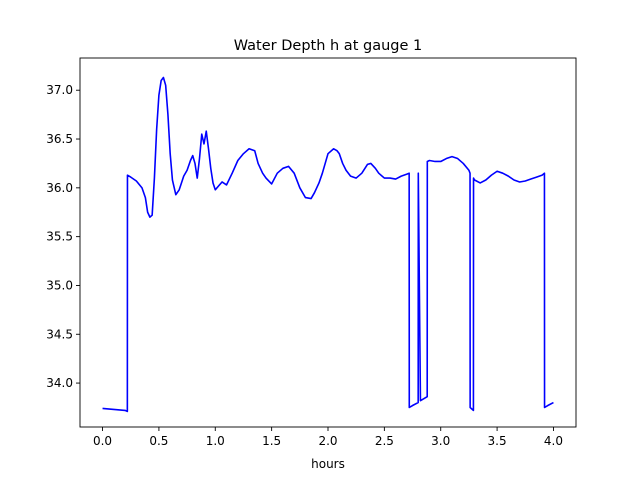 This screenshot has width=640, height=480. I want to click on x-tick-label: 2.5, so click(384, 441).